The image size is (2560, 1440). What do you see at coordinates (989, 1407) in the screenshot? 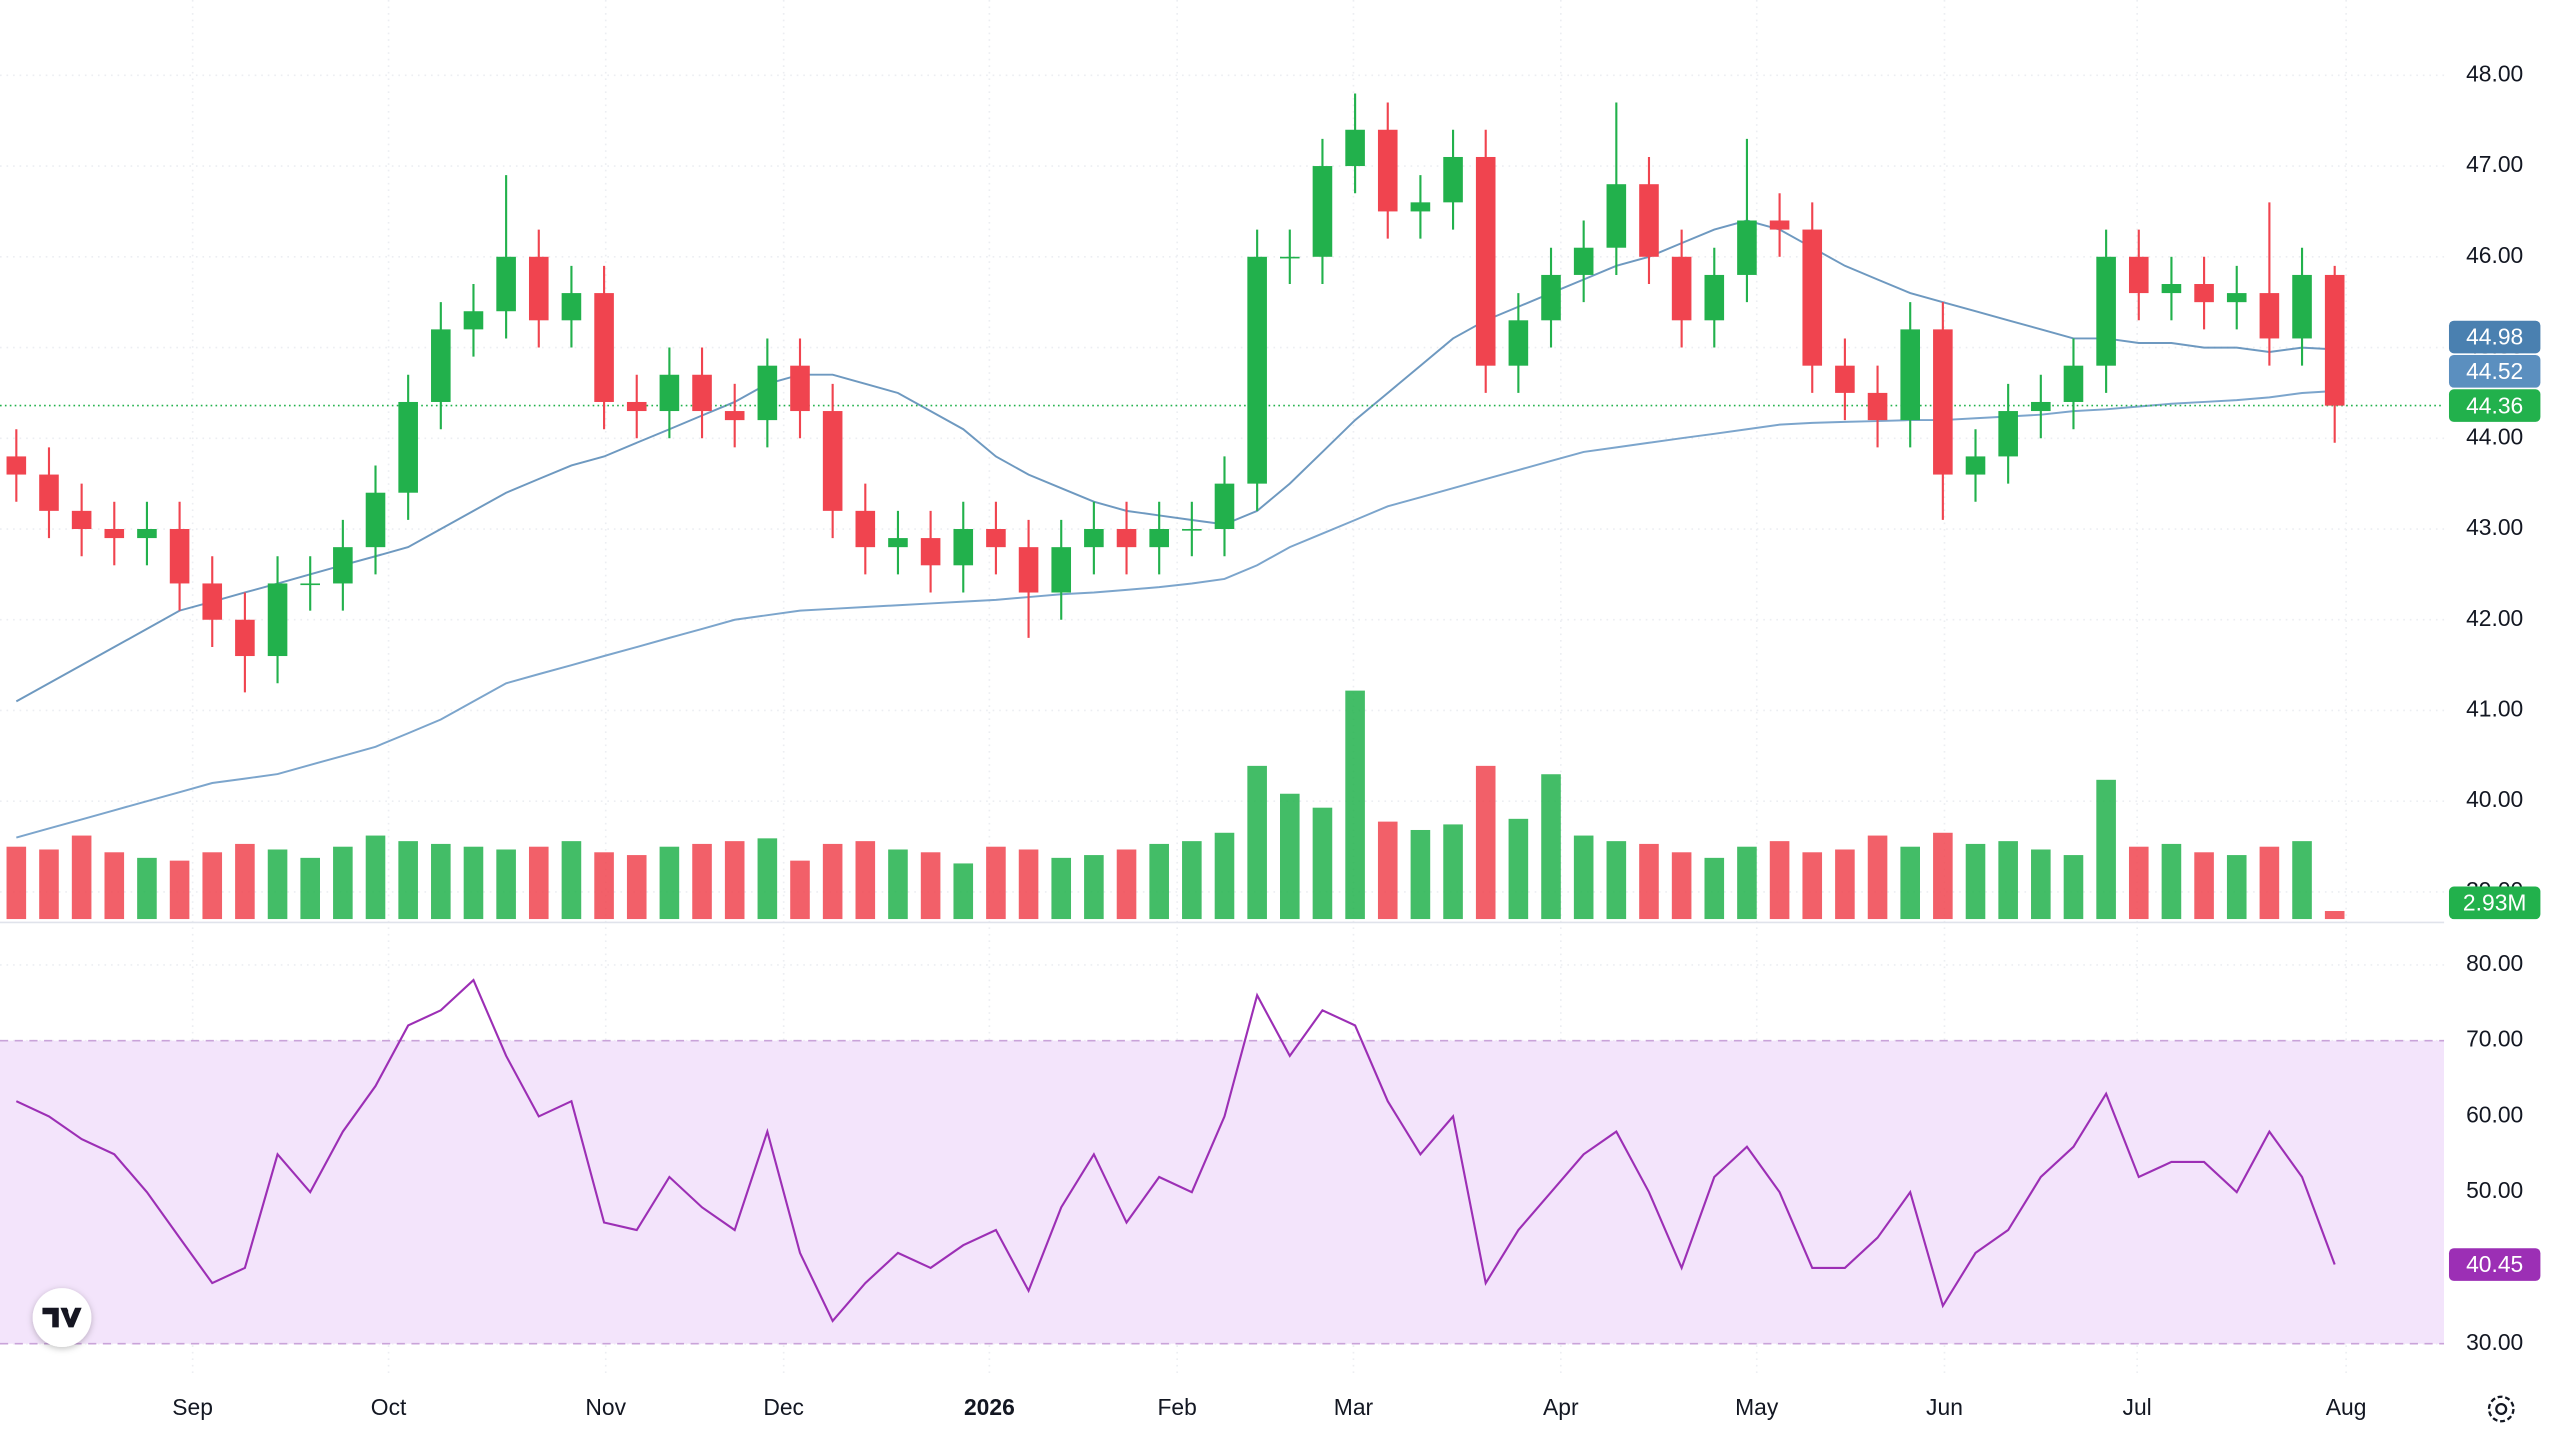
I see `x-tick-label: 2026` at bounding box center [989, 1407].